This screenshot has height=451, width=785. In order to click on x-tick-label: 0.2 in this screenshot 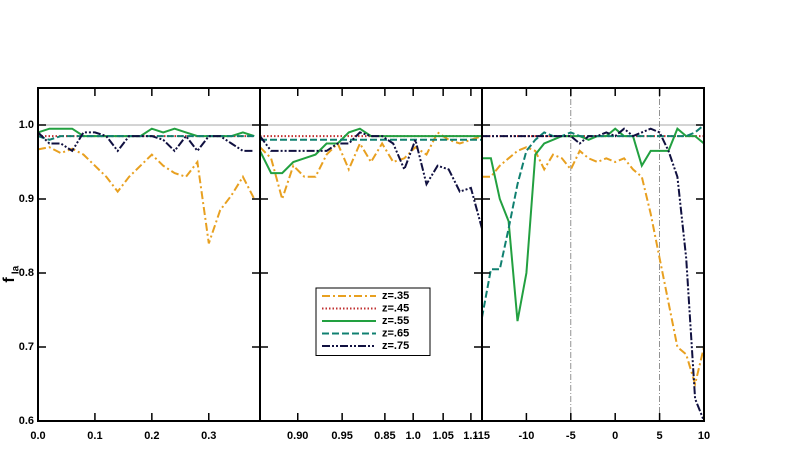, I will do `click(151, 436)`.